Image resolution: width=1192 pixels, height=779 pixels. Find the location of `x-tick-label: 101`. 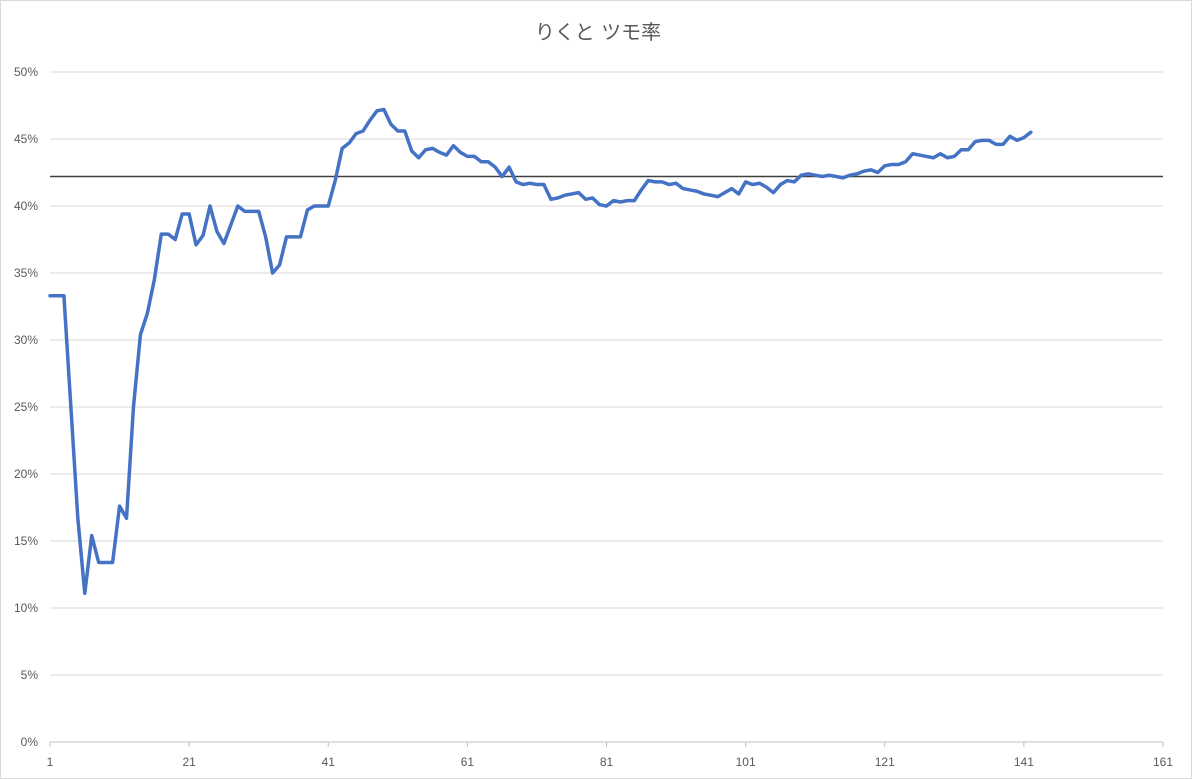

x-tick-label: 101 is located at coordinates (746, 762).